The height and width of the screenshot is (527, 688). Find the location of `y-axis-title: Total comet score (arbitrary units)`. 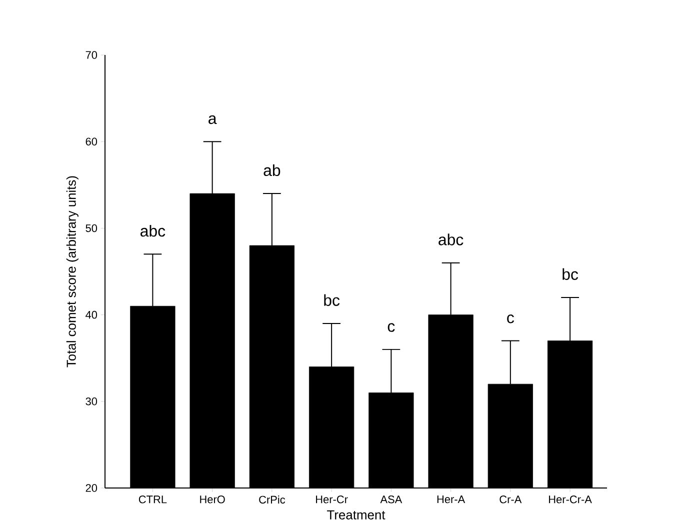

y-axis-title: Total comet score (arbitrary units) is located at coordinates (72, 272).